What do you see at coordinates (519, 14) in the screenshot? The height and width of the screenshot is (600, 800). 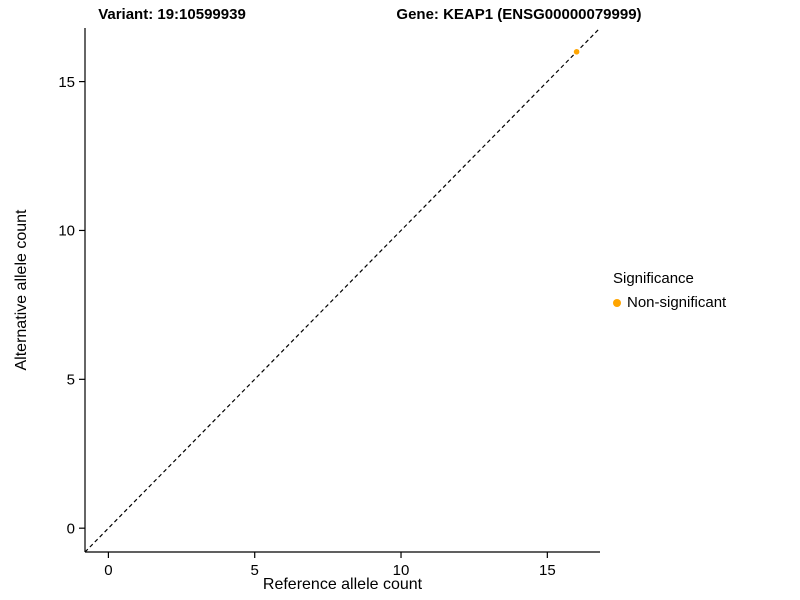 I see `plot-title-gene: Gene: KEAP1 (ENSG00000079999)` at bounding box center [519, 14].